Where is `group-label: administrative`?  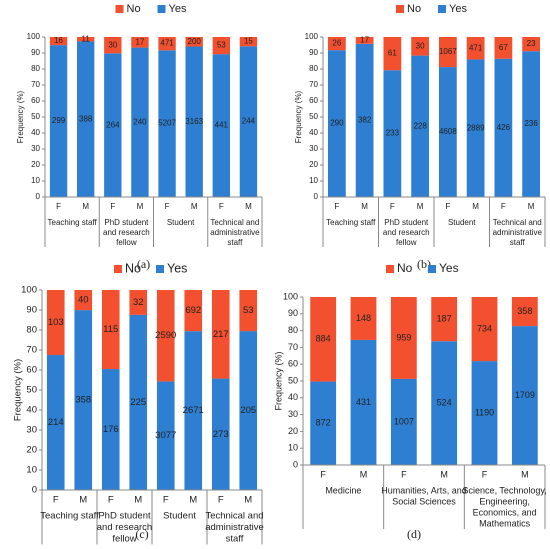
group-label: administrative is located at coordinates (518, 232).